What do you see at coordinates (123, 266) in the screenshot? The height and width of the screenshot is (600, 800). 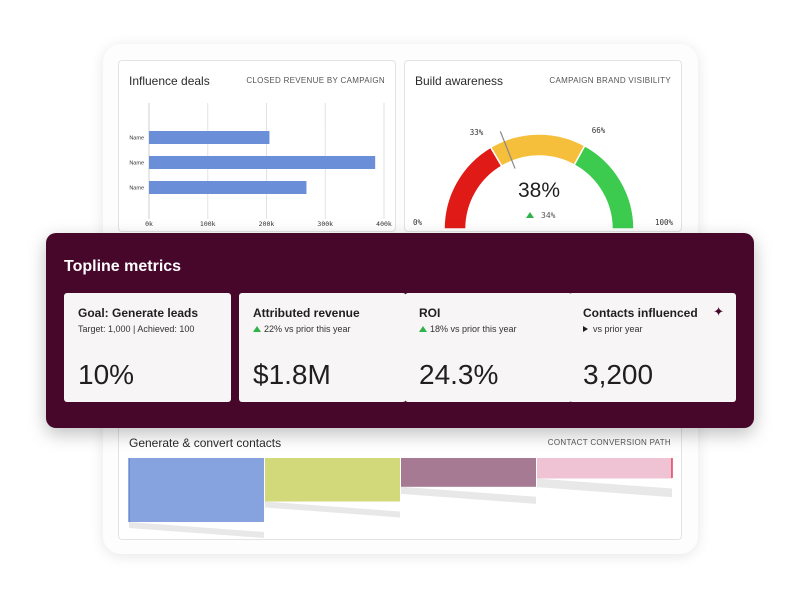 I see `topline-metrics-title: Topline metrics` at bounding box center [123, 266].